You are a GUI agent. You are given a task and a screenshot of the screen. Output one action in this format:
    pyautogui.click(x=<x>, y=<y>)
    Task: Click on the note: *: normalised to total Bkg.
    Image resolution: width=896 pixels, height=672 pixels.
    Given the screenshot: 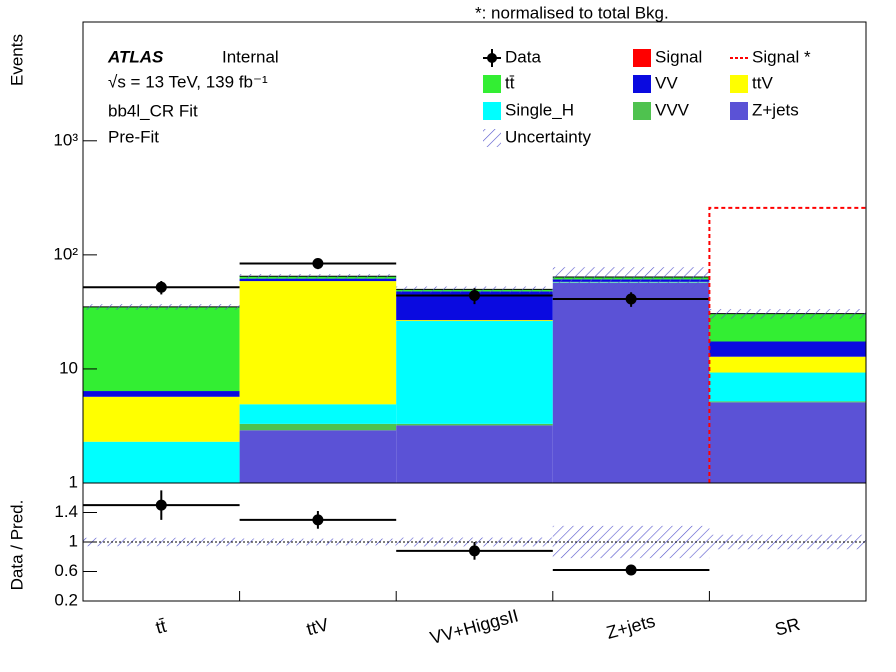 What is the action you would take?
    pyautogui.click(x=572, y=12)
    